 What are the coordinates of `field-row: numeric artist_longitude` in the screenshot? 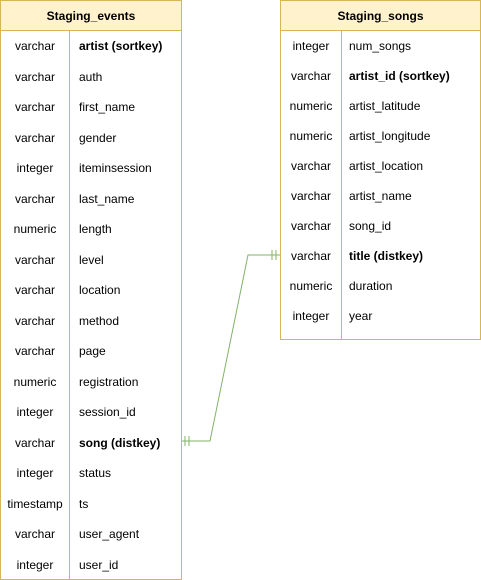 It's located at (380, 136).